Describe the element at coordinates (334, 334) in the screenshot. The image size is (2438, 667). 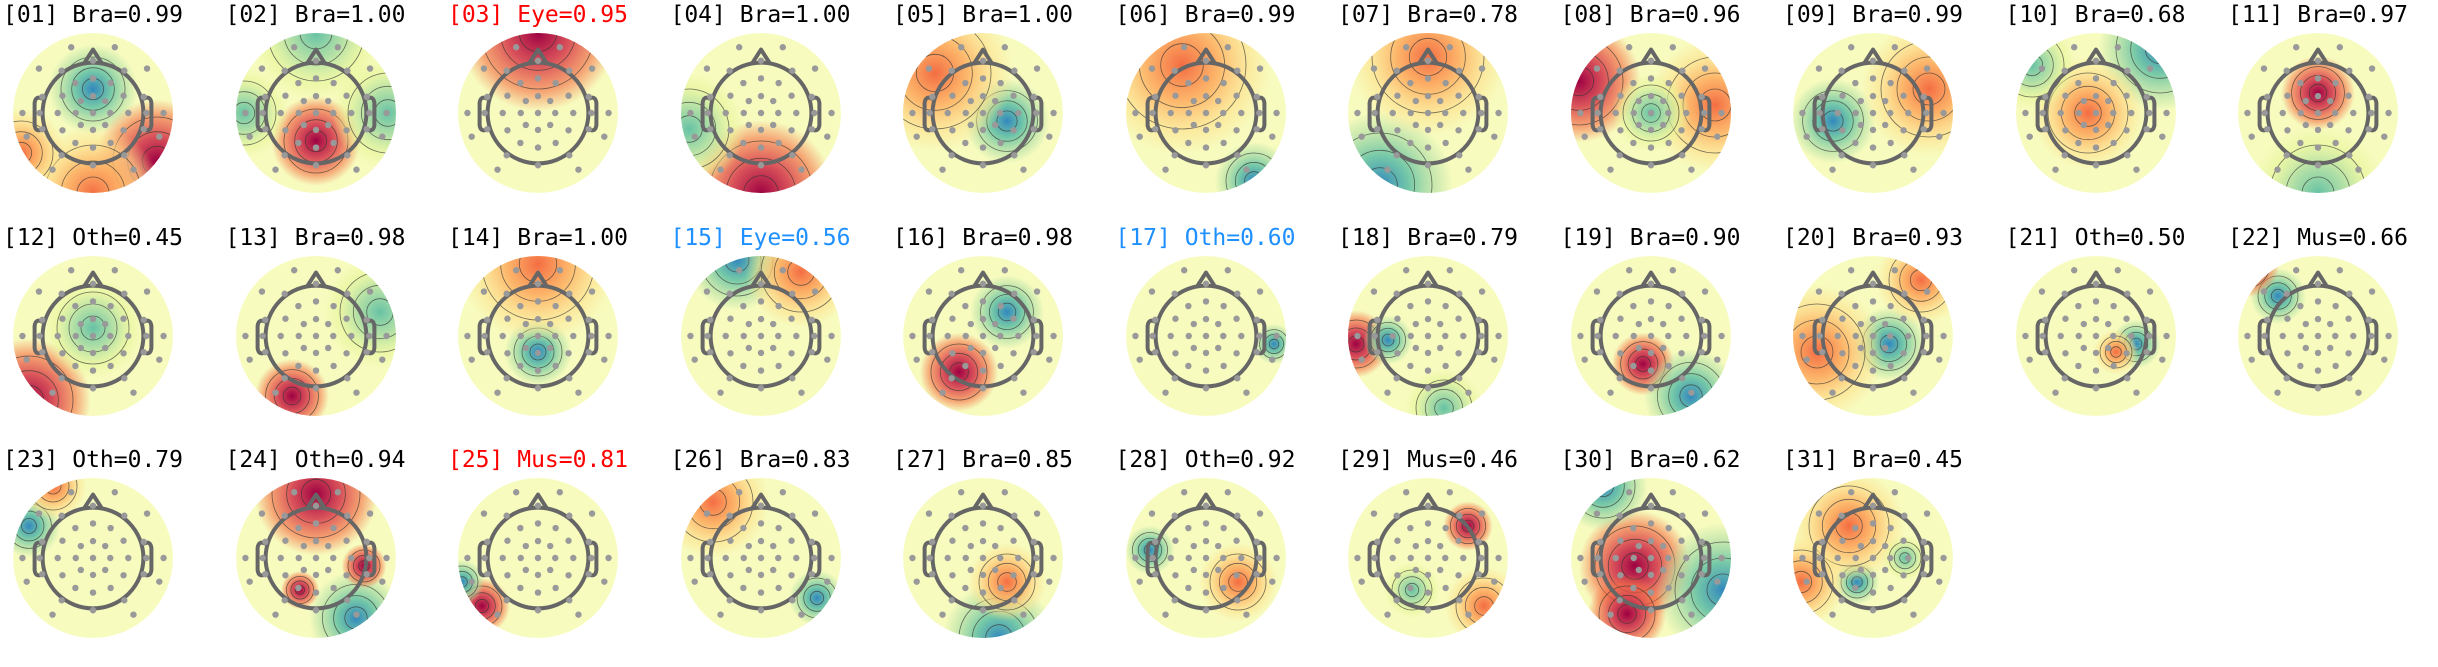
I see `topomap-panel: [13] Bra=0.98` at that location.